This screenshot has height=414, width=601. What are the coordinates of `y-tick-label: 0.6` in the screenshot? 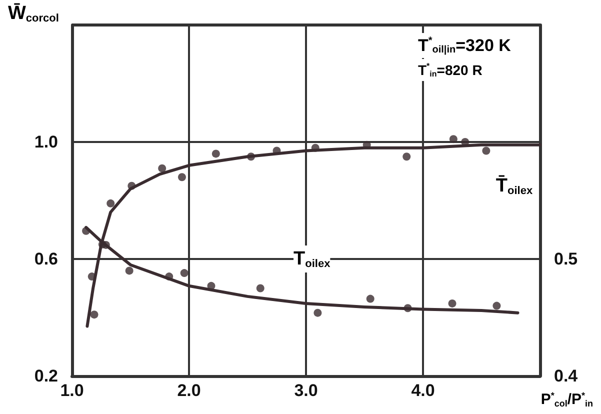 It's located at (46, 259).